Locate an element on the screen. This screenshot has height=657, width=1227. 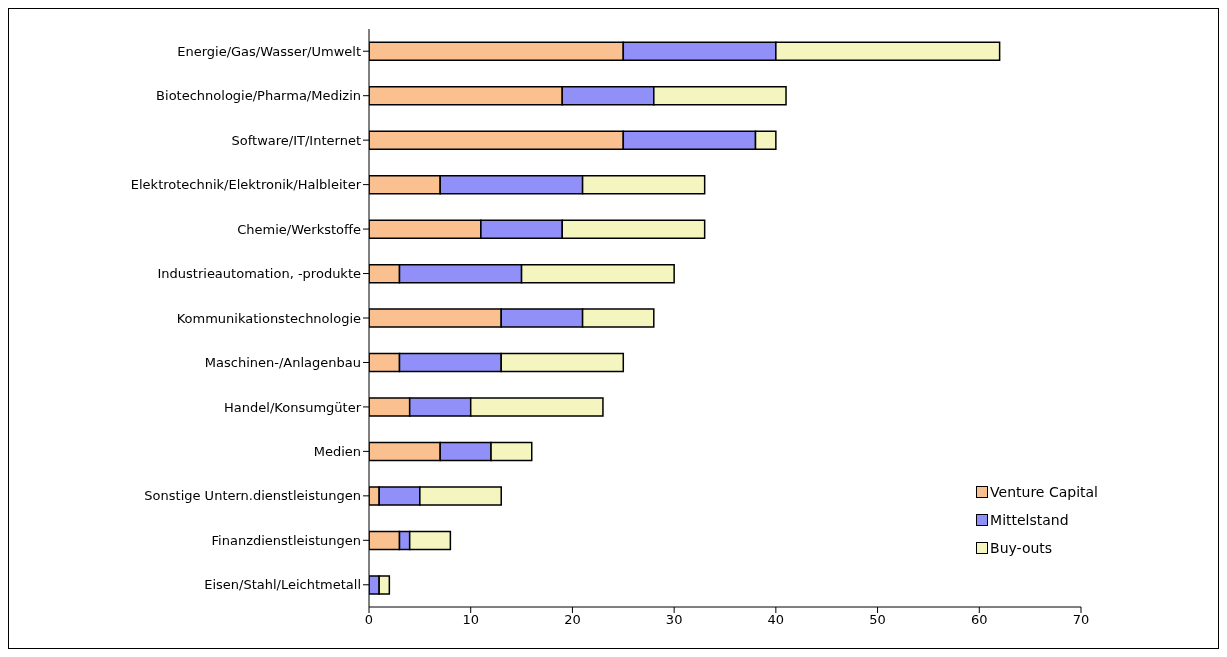
legend-label: Venture Capital is located at coordinates (1044, 492).